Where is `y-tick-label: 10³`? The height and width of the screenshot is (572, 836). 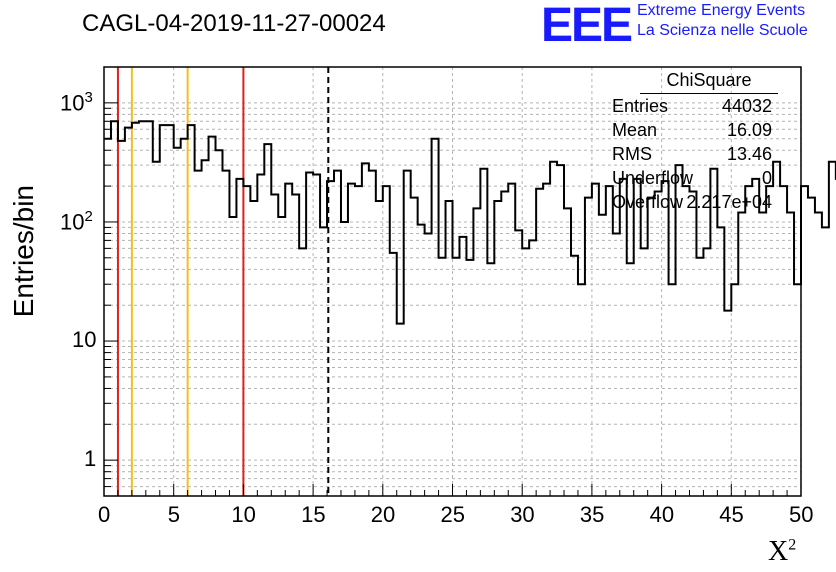 y-tick-label: 10³ is located at coordinates (76, 102).